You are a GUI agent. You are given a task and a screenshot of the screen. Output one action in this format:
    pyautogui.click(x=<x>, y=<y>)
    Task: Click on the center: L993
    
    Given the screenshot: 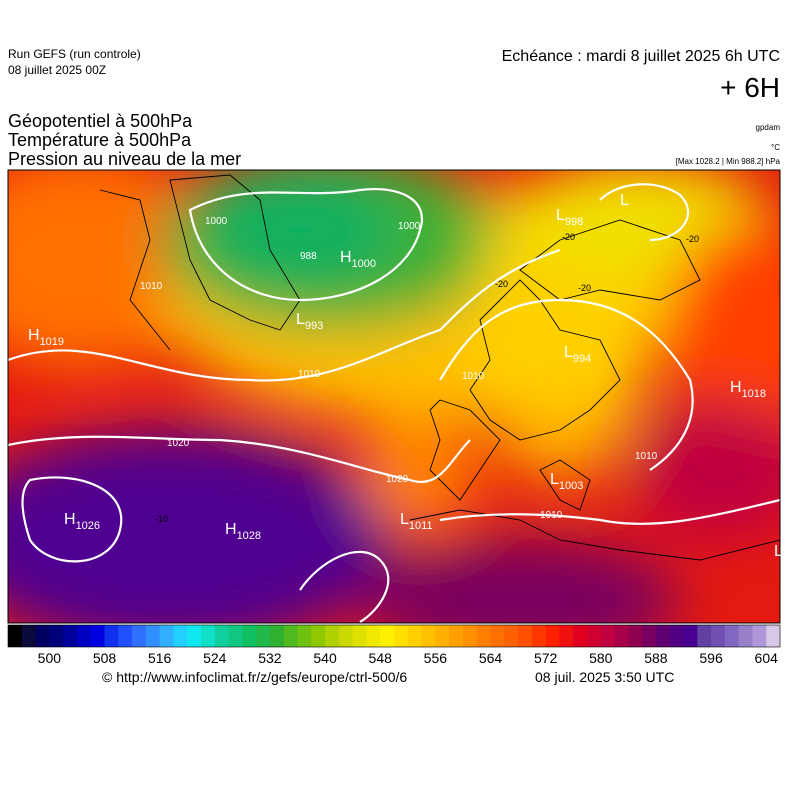 What is the action you would take?
    pyautogui.click(x=309, y=321)
    